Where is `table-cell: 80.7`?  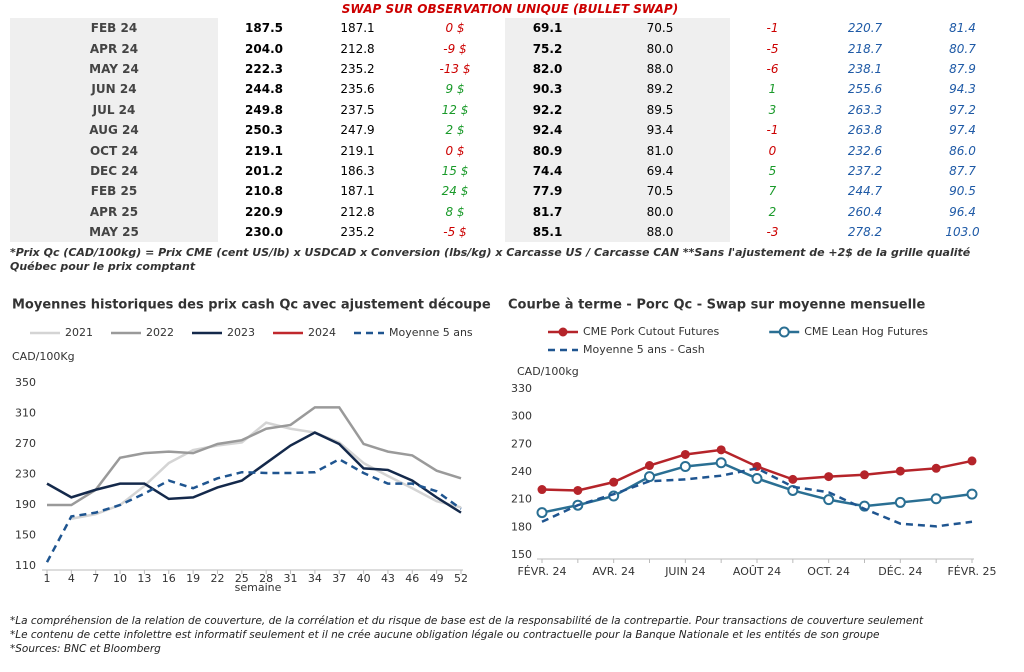
table-cell: 80.7 is located at coordinates (962, 48).